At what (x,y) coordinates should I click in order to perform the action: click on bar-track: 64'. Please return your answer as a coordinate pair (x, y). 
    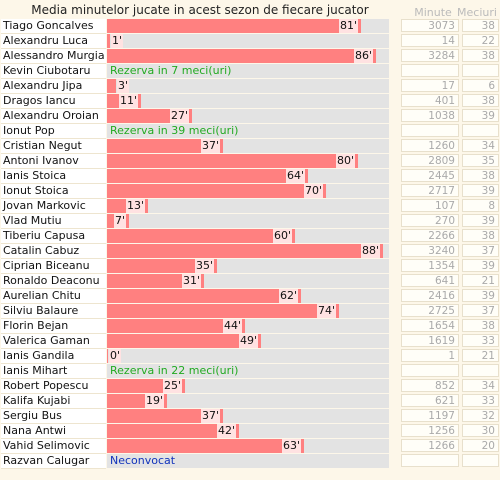
    Looking at the image, I should click on (248, 176).